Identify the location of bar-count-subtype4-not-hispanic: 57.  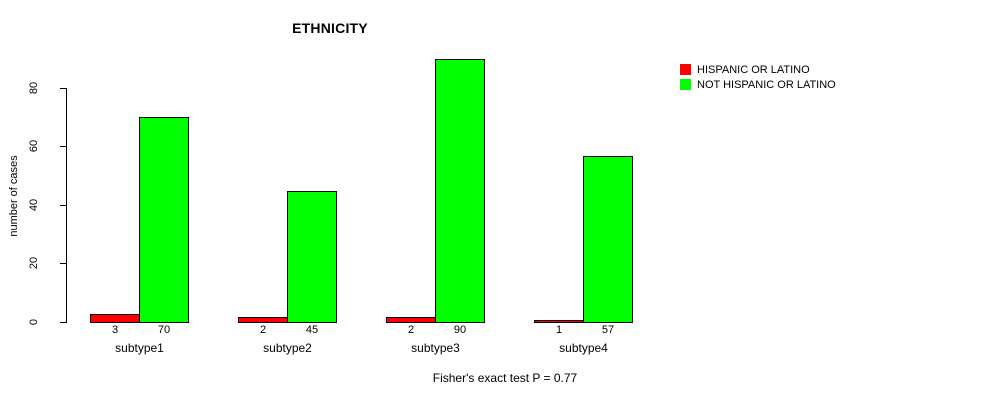
(608, 330).